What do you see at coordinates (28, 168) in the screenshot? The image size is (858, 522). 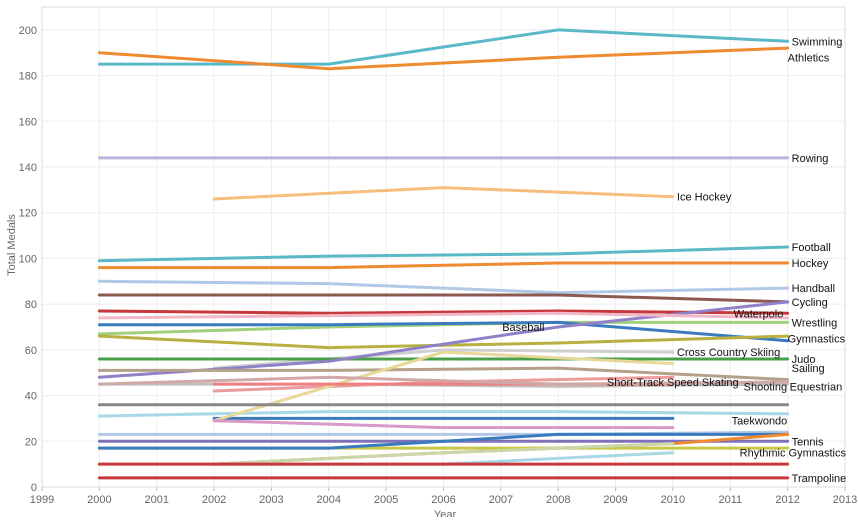 I see `y-tick-label: 140` at bounding box center [28, 168].